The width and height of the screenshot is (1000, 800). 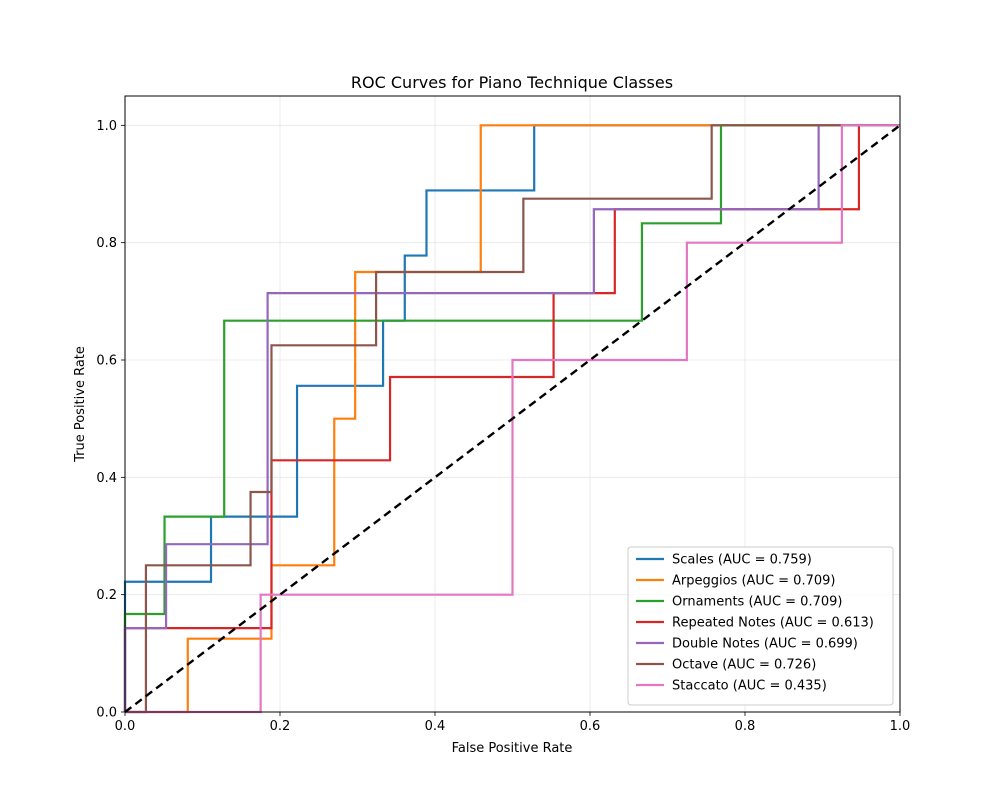 I want to click on y-axis-label: True Positive Rate, so click(x=80, y=404).